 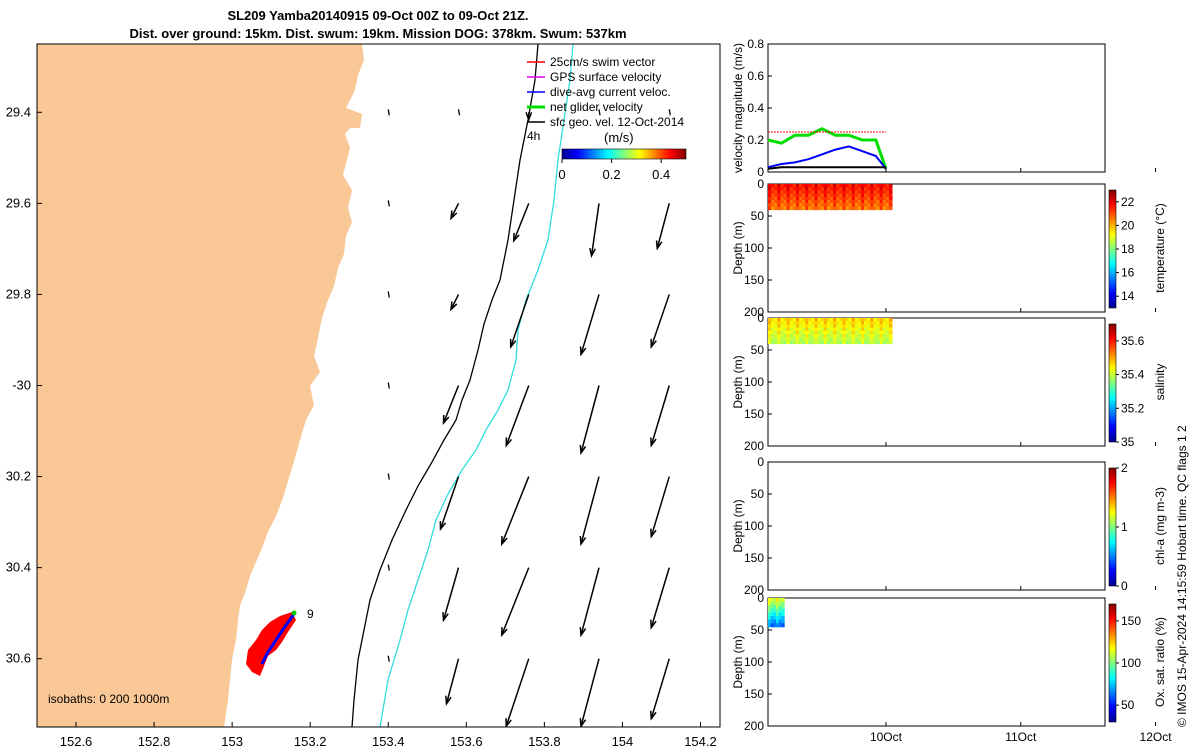 What do you see at coordinates (561, 174) in the screenshot?
I see `colorbar-tick-label: 0` at bounding box center [561, 174].